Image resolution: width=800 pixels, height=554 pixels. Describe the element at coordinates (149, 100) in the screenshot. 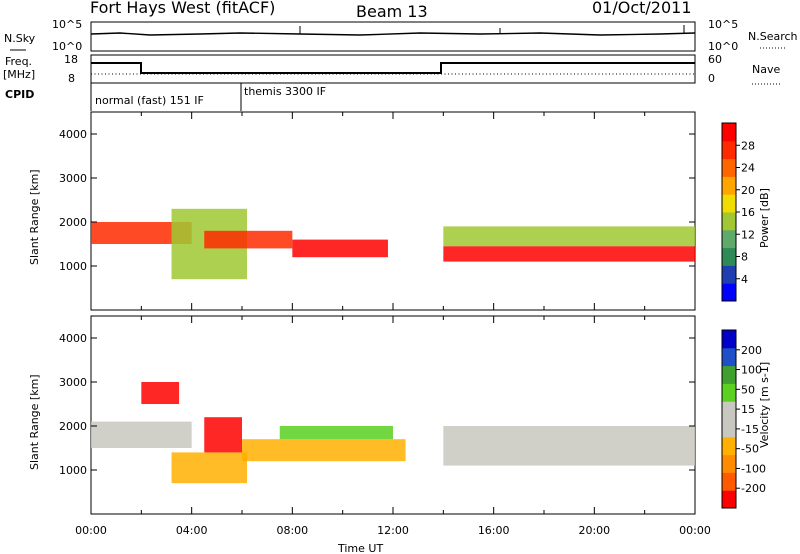

I see `cpid-segment-1: normal (fast) 151 IF` at that location.